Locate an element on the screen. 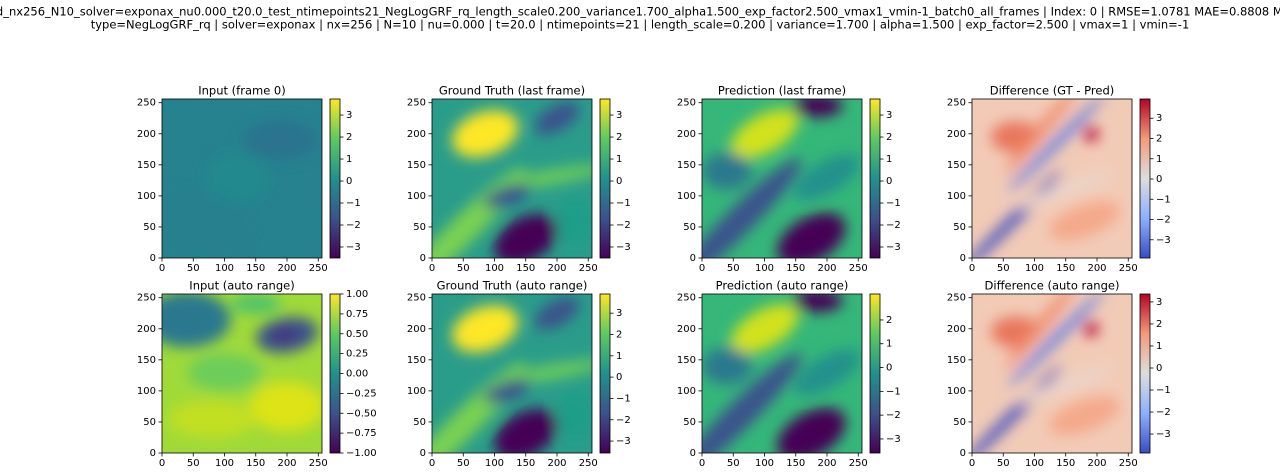 The width and height of the screenshot is (1280, 474). axes-title: Prediction (last frame) is located at coordinates (782, 91).